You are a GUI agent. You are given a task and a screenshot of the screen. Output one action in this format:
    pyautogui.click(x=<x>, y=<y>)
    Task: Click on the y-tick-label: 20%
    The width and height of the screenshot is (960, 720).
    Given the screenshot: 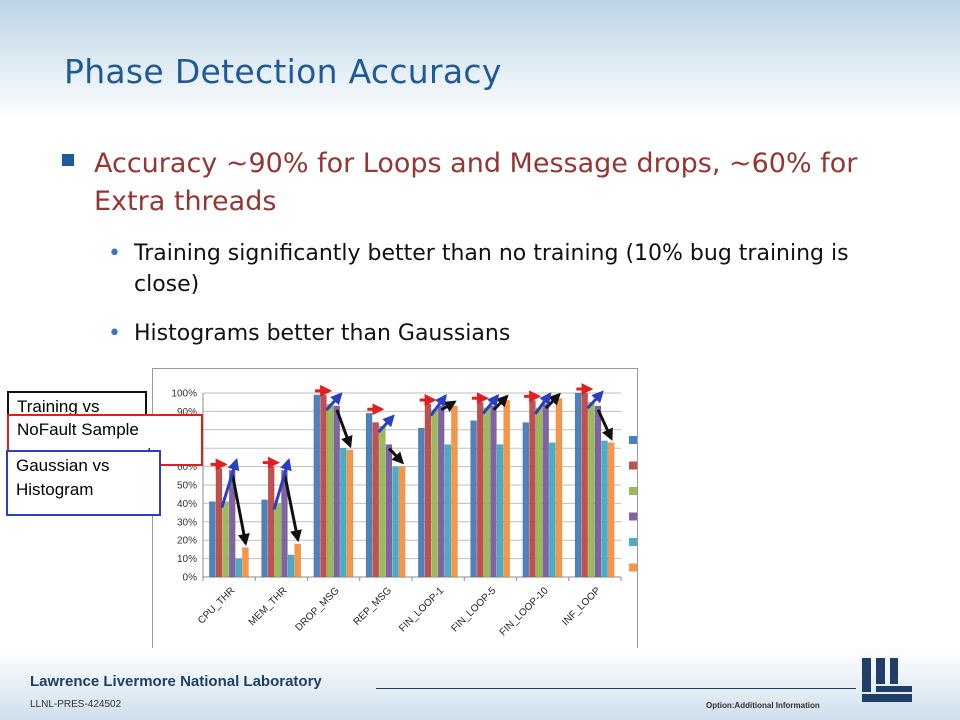 What is the action you would take?
    pyautogui.click(x=187, y=541)
    